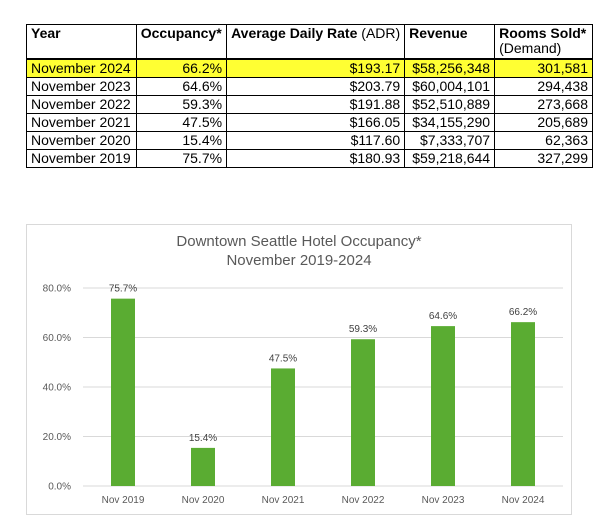 Image resolution: width=593 pixels, height=531 pixels. Describe the element at coordinates (81, 158) in the screenshot. I see `cell-year: November 2019` at that location.